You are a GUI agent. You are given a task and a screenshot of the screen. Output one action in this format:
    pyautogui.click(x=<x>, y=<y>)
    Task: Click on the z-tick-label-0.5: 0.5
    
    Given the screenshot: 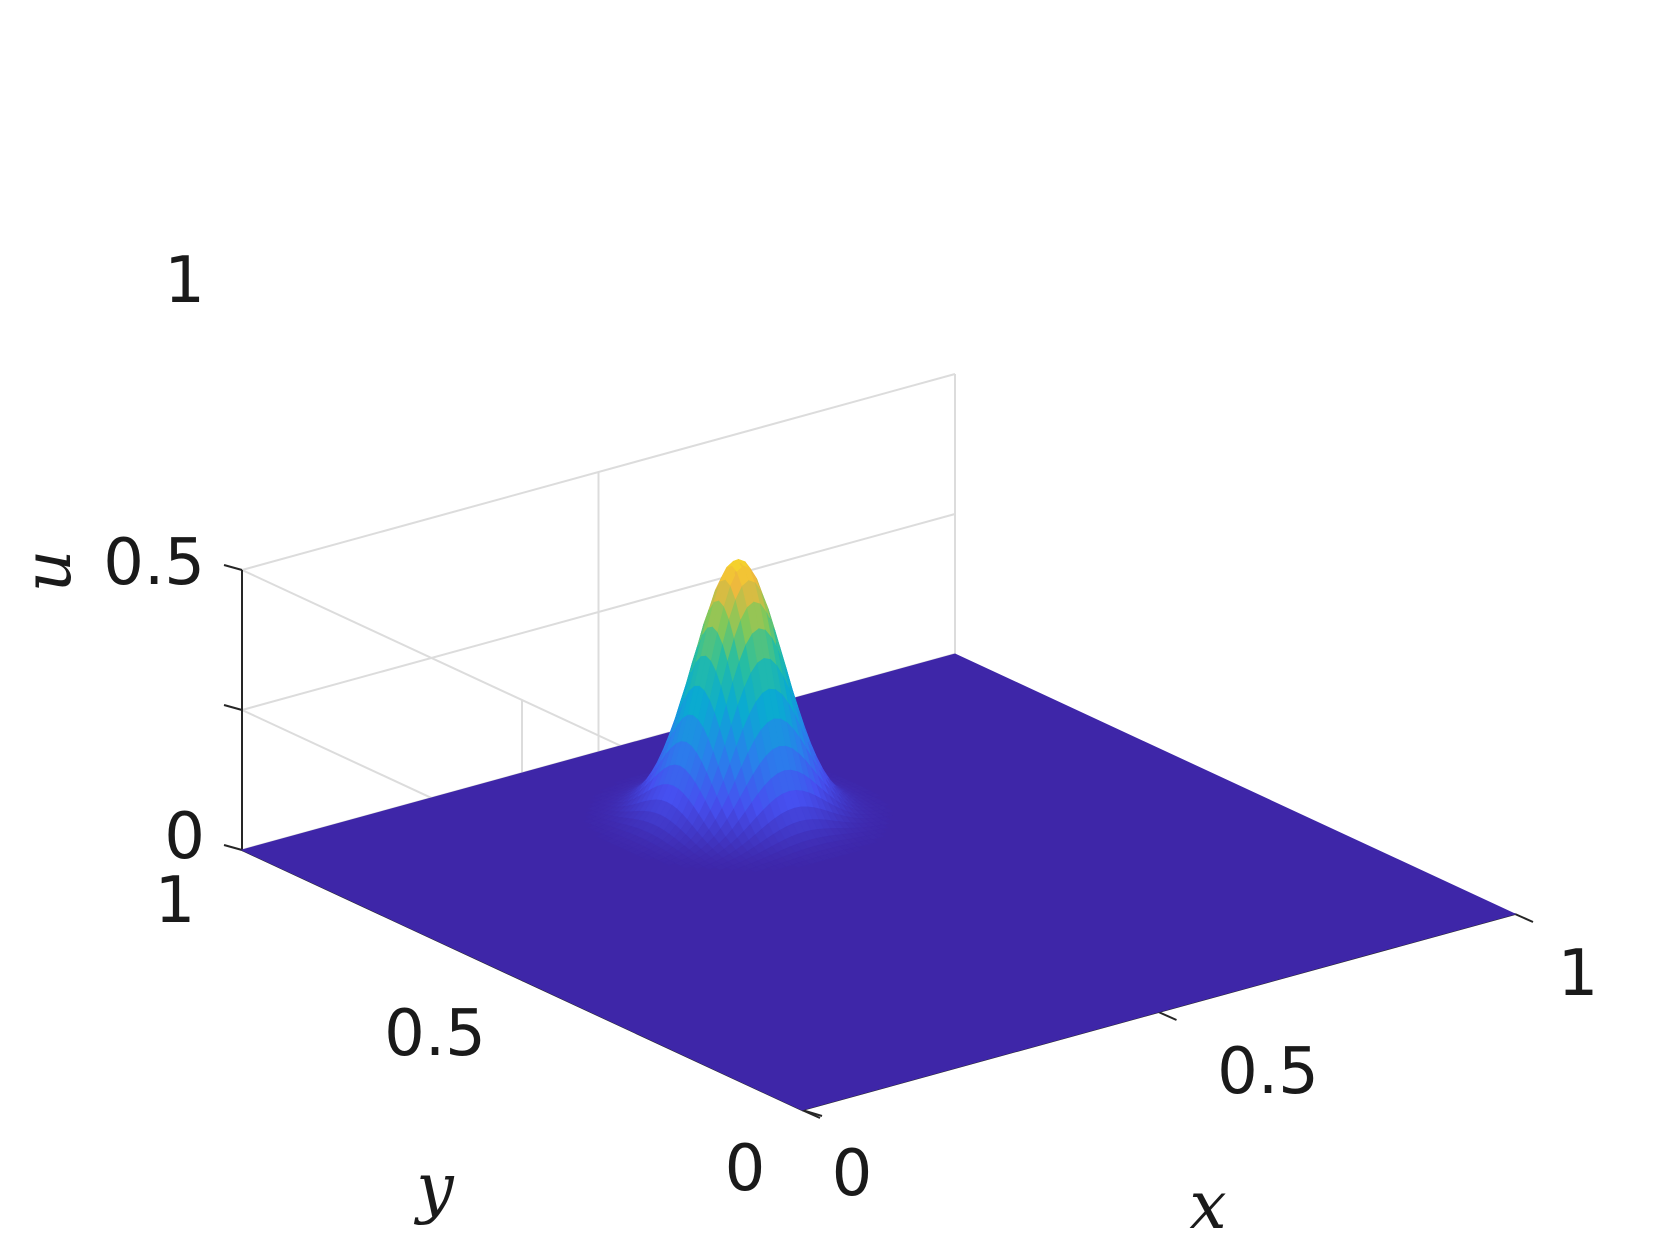 What is the action you would take?
    pyautogui.click(x=154, y=563)
    